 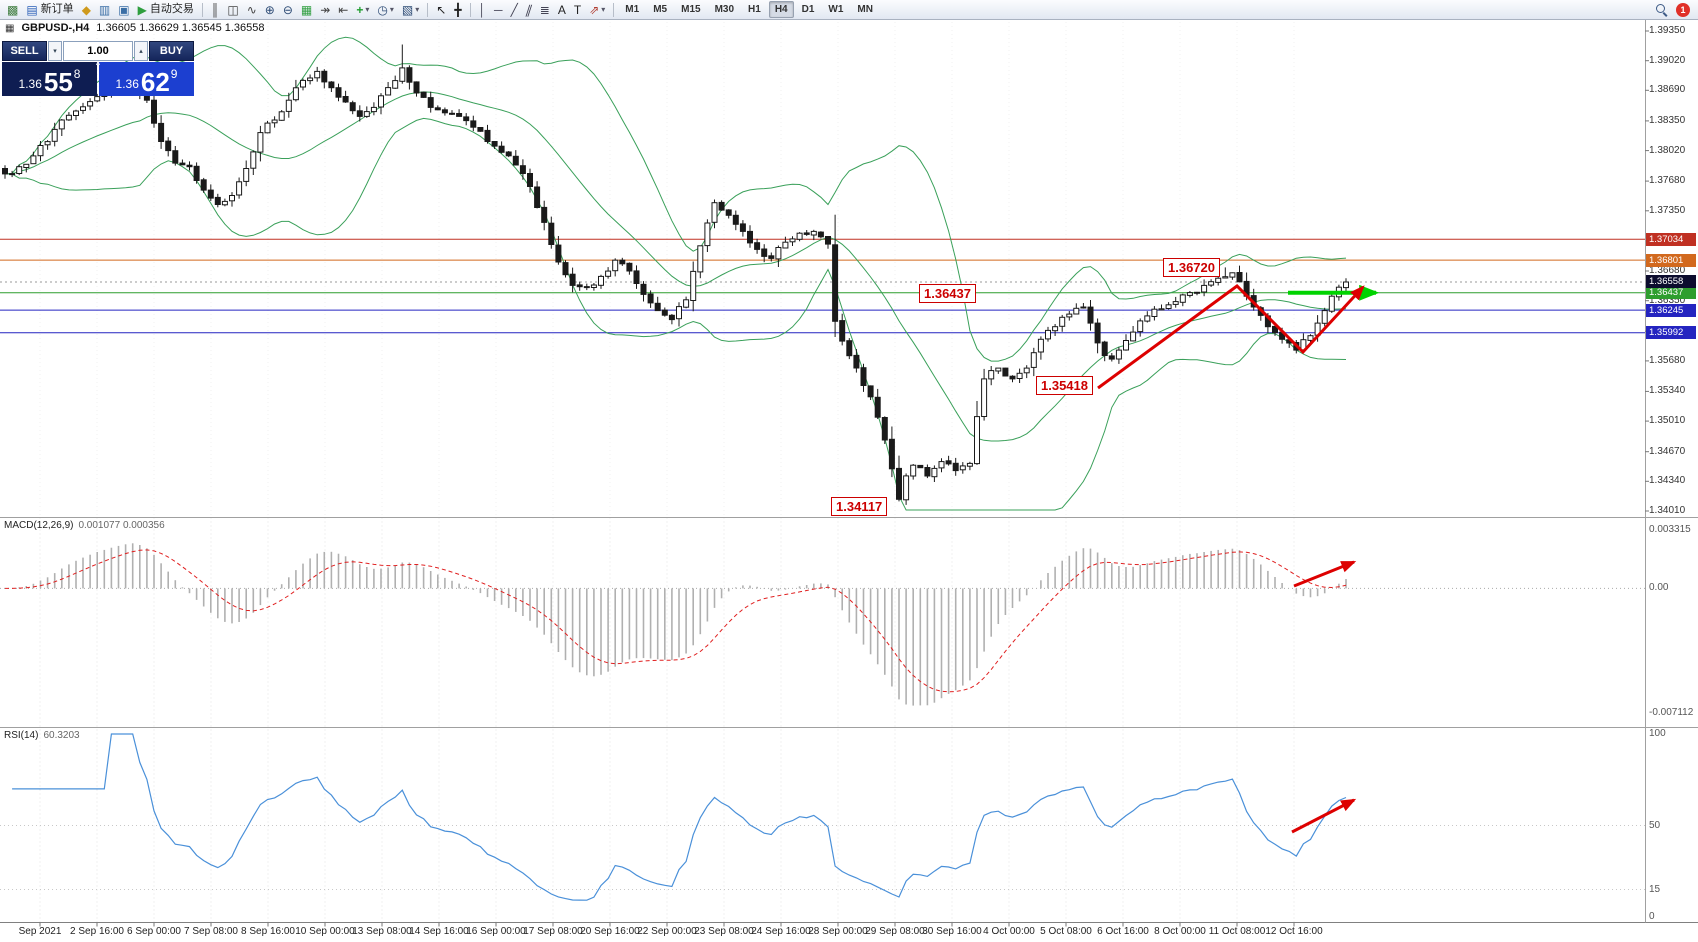 I want to click on periods-button: ◷ ▾, so click(x=385, y=10).